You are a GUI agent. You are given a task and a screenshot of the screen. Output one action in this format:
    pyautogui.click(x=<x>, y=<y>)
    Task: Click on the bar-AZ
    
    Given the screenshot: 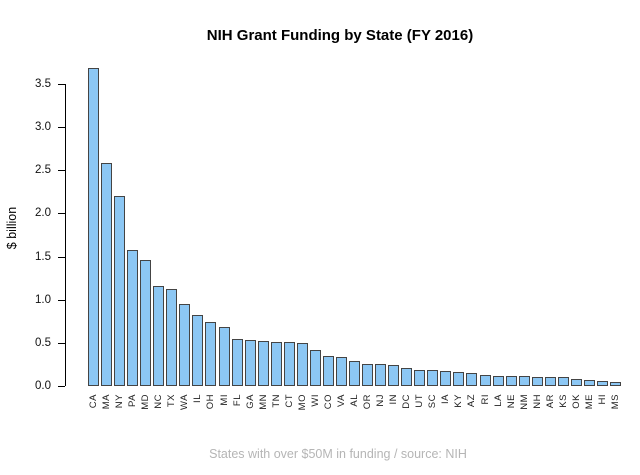 What is the action you would take?
    pyautogui.click(x=472, y=379)
    